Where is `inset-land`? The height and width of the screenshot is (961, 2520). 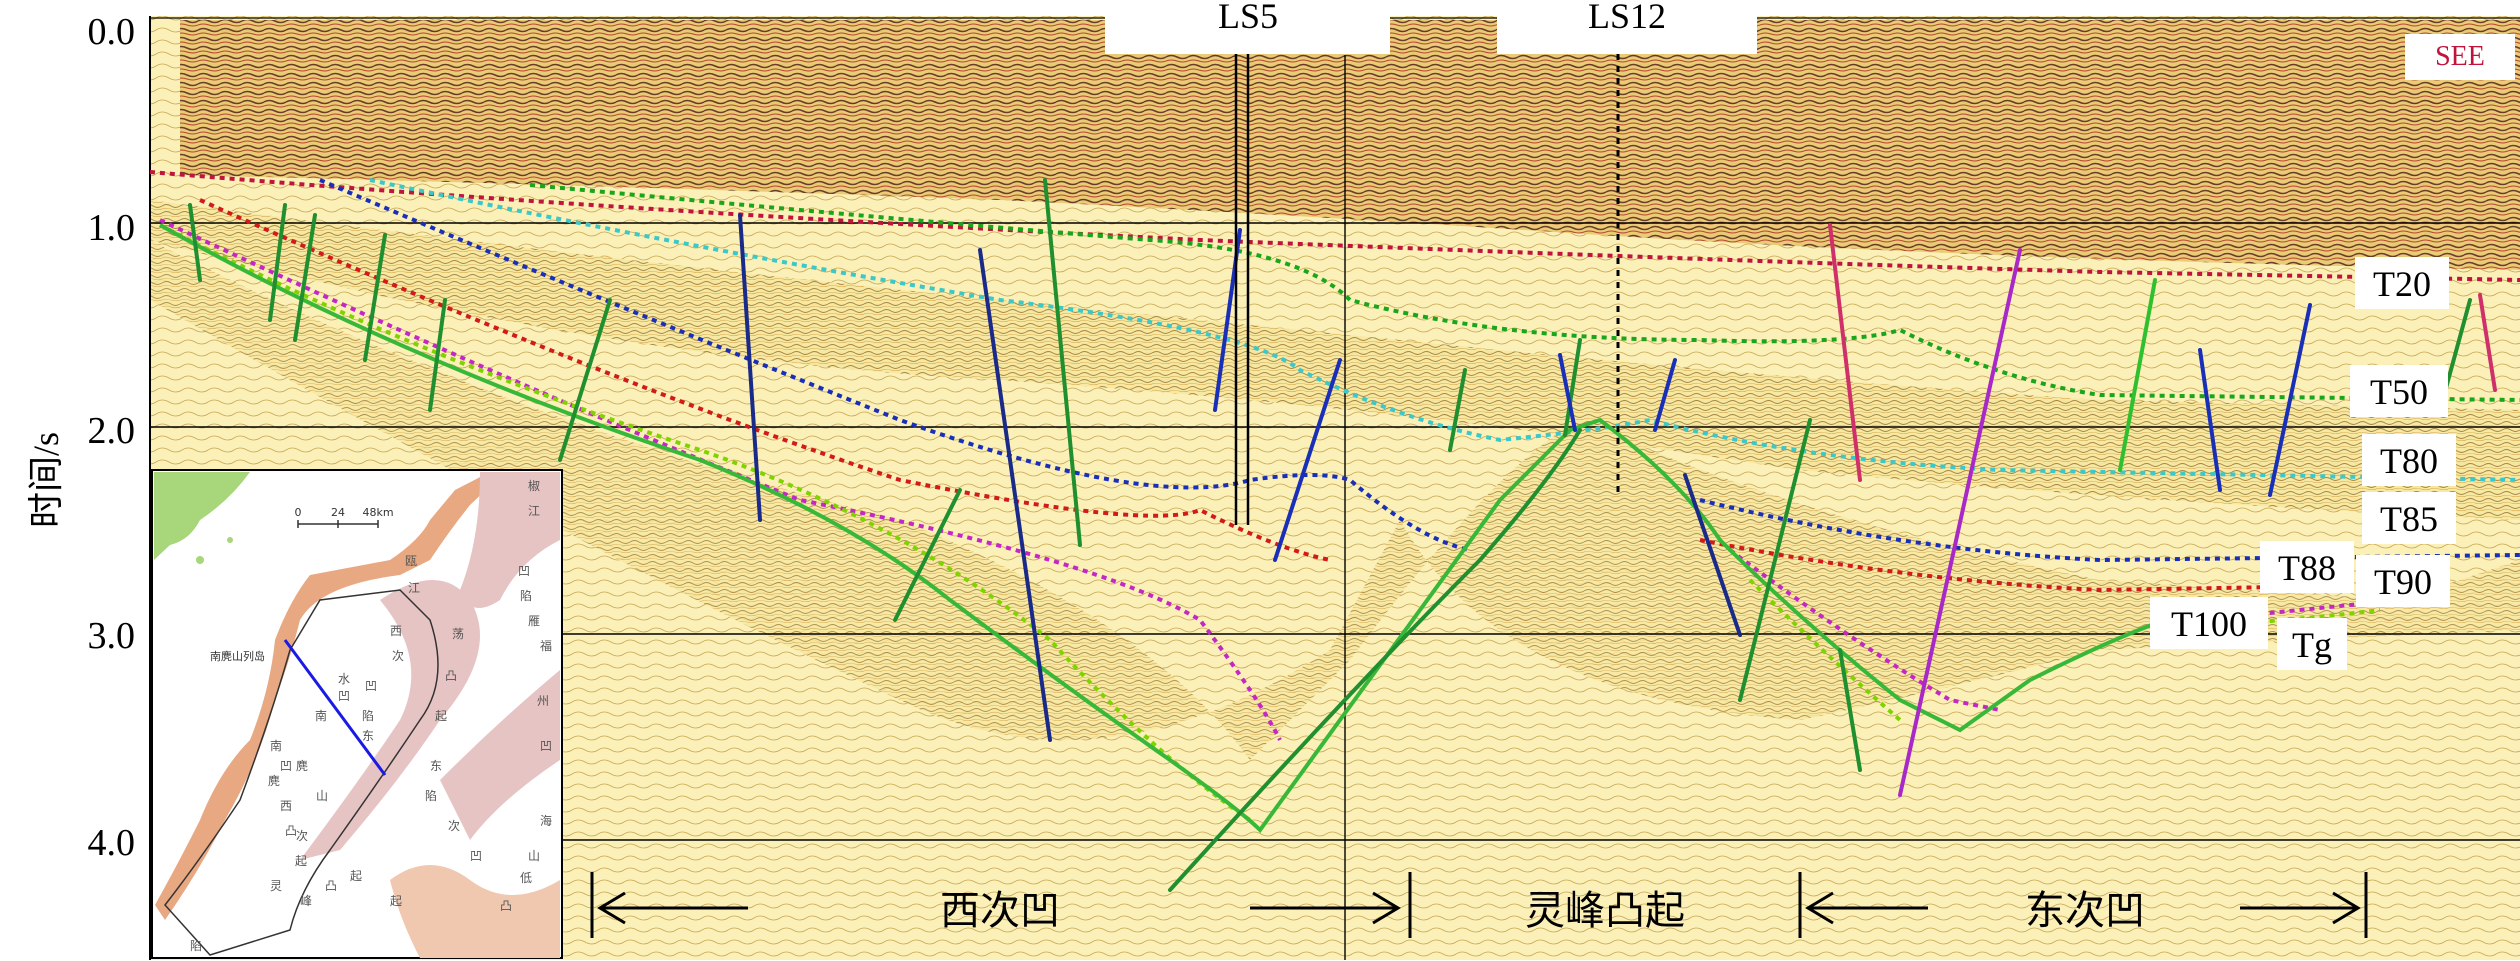 inset-land is located at coordinates (202, 516).